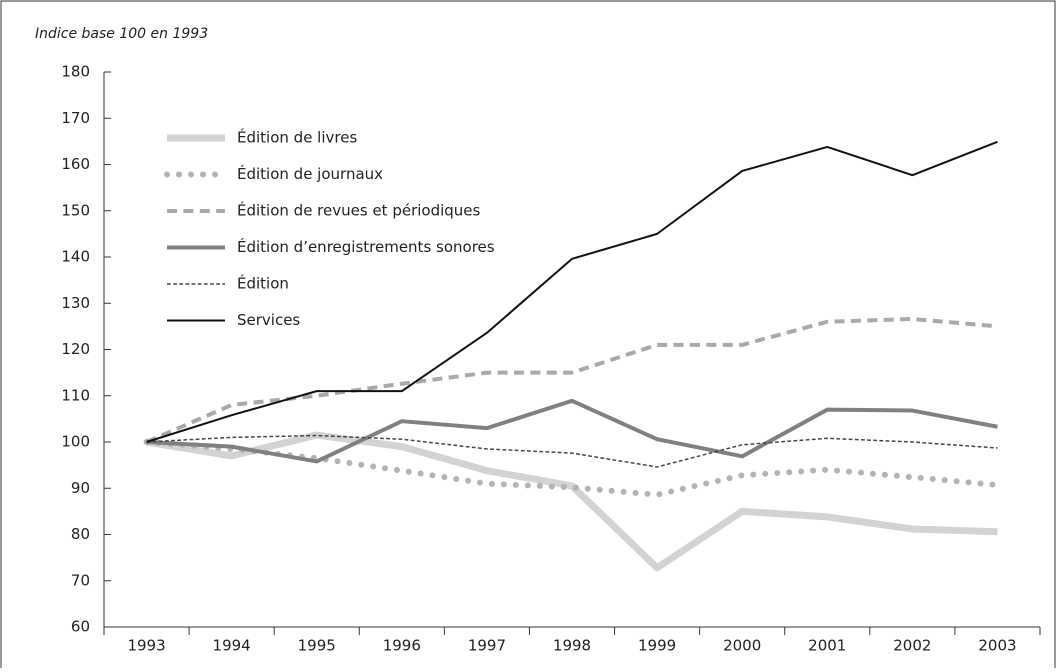 This screenshot has height=672, width=1056. I want to click on legend-label: Édition d’enregistrements sonores, so click(366, 246).